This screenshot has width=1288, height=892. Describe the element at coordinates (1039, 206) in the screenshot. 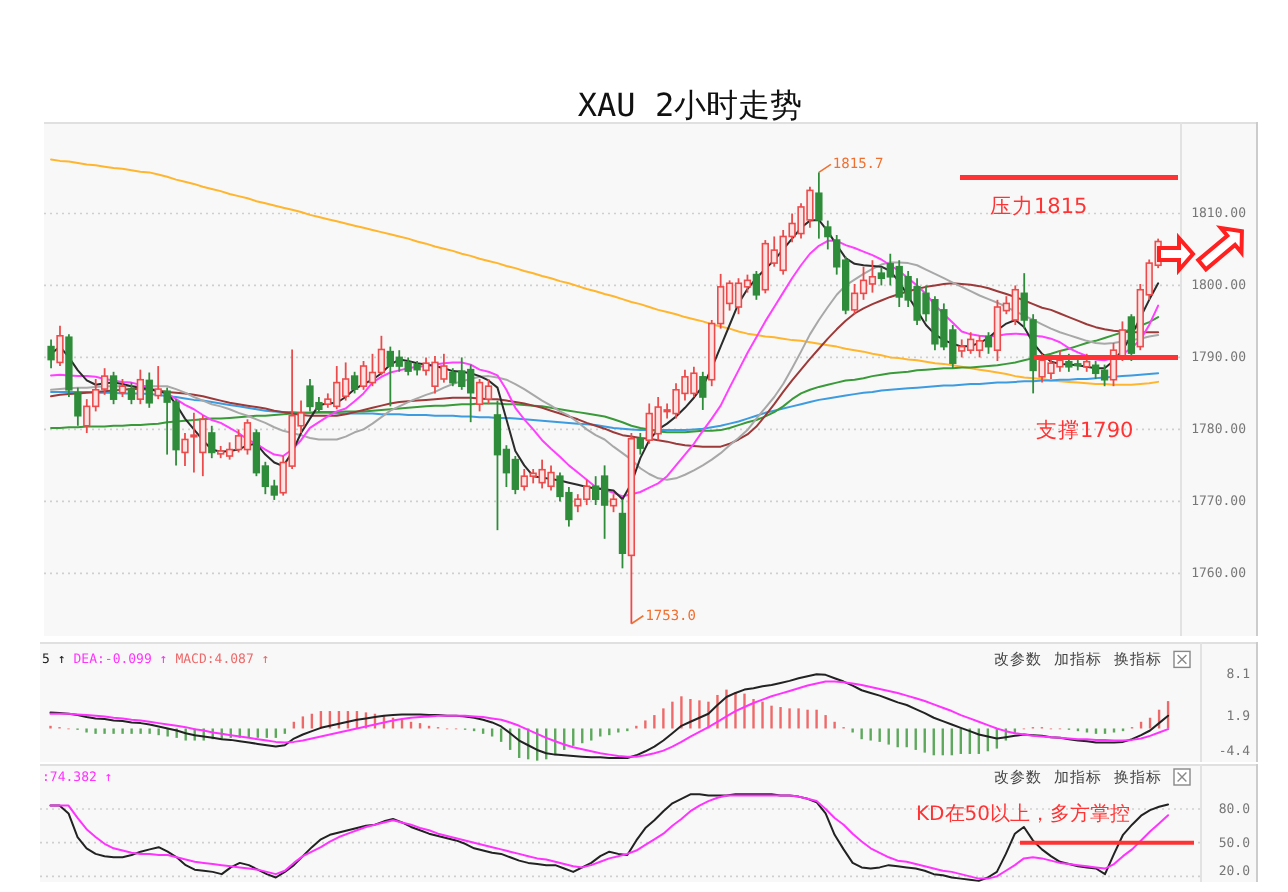

I see `ref-line-label: 压力1815` at that location.